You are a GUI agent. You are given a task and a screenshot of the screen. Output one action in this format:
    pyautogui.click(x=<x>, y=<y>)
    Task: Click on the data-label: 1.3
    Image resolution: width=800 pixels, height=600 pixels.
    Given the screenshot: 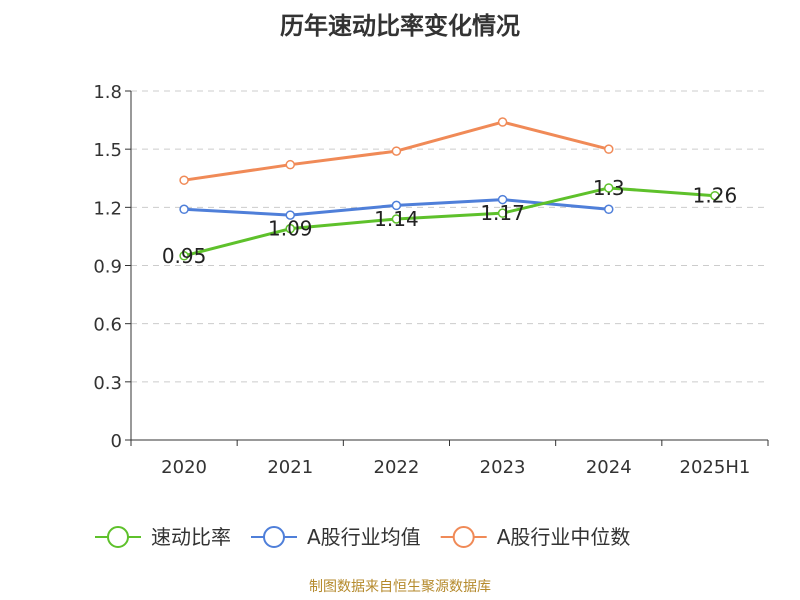 What is the action you would take?
    pyautogui.click(x=609, y=188)
    